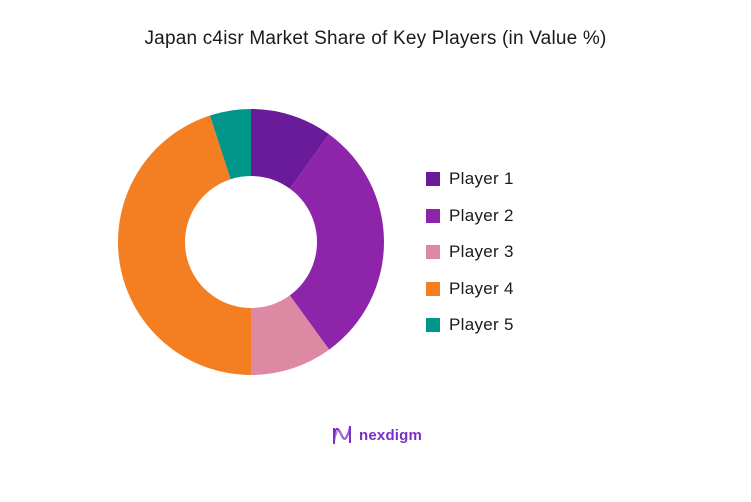 The width and height of the screenshot is (751, 502). I want to click on legend-label: Player 3, so click(481, 252).